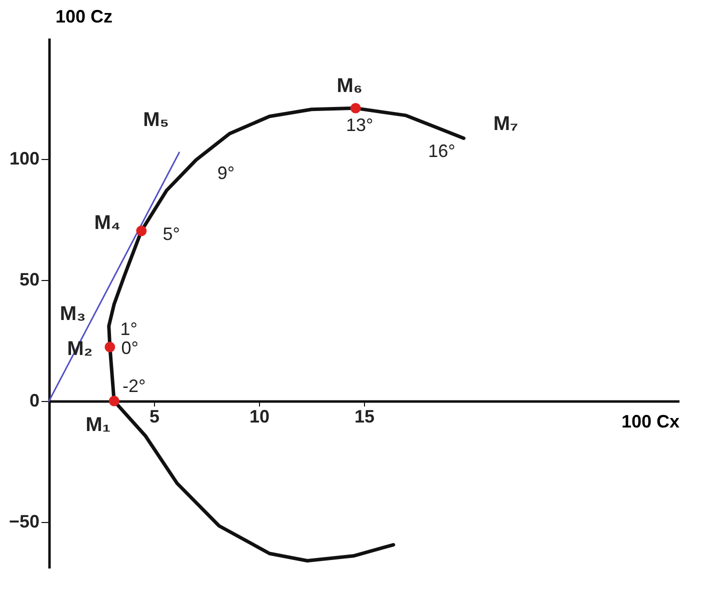 Image resolution: width=709 pixels, height=599 pixels. What do you see at coordinates (98, 425) in the screenshot?
I see `annotation: M₁` at bounding box center [98, 425].